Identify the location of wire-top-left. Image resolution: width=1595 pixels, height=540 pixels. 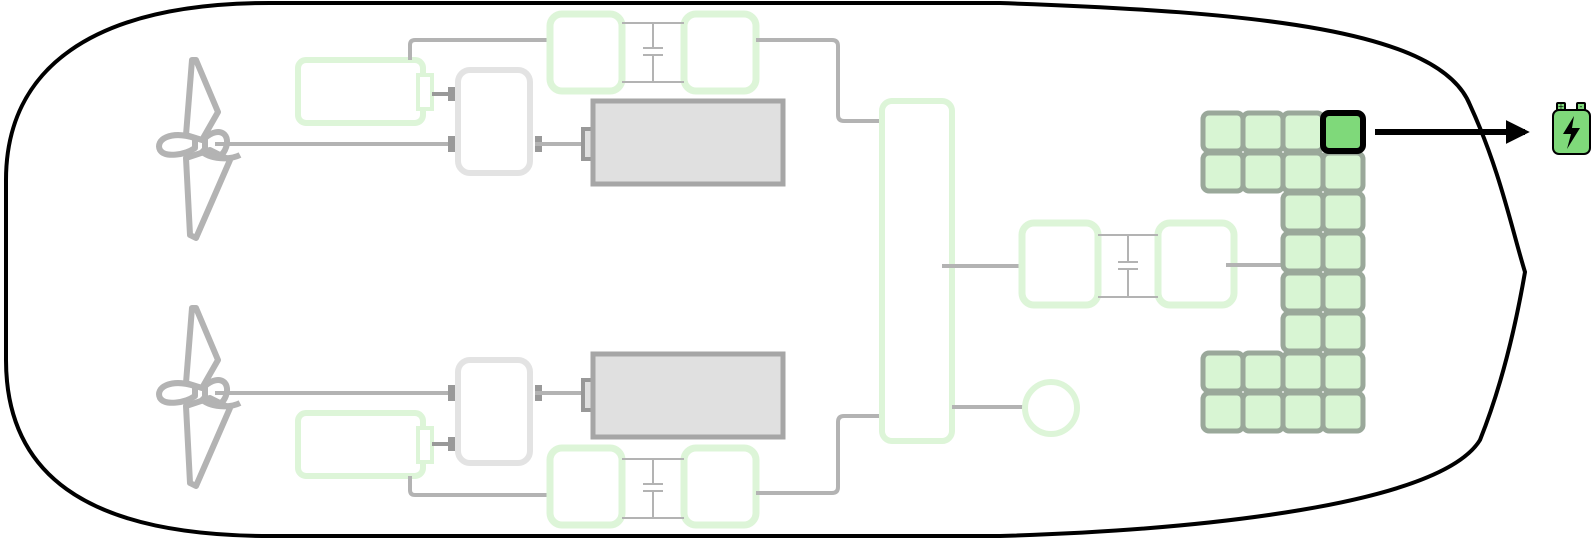
(479, 49).